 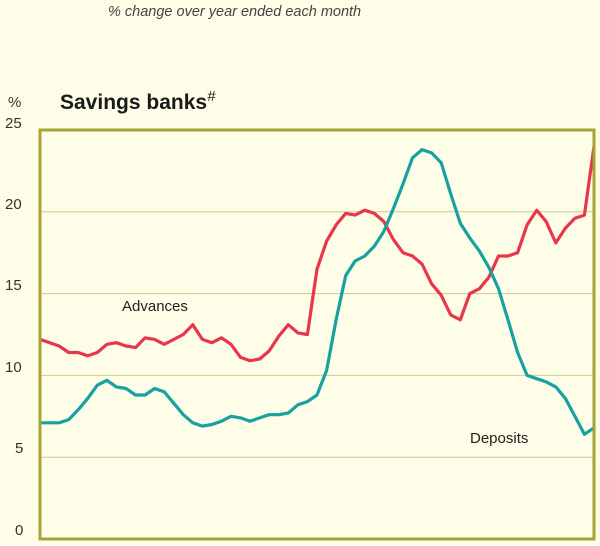 I want to click on chart-subtitle: % change over year ended each month, so click(x=235, y=12).